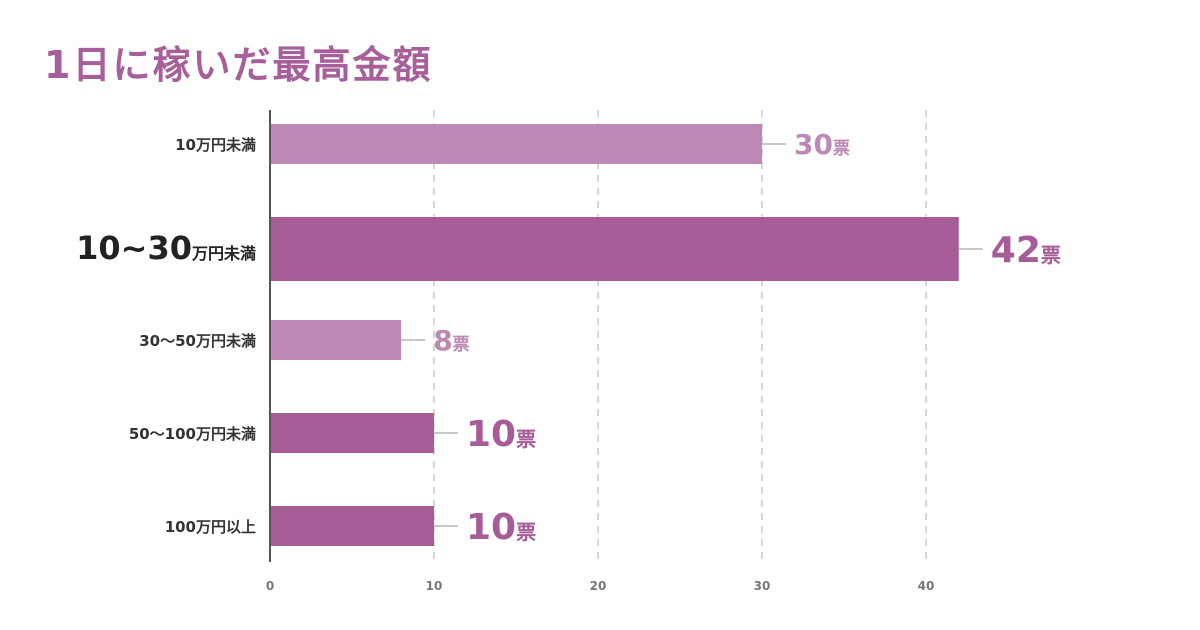 Image resolution: width=1200 pixels, height=630 pixels. Describe the element at coordinates (215, 145) in the screenshot. I see `category-label: 10万円未満` at that location.